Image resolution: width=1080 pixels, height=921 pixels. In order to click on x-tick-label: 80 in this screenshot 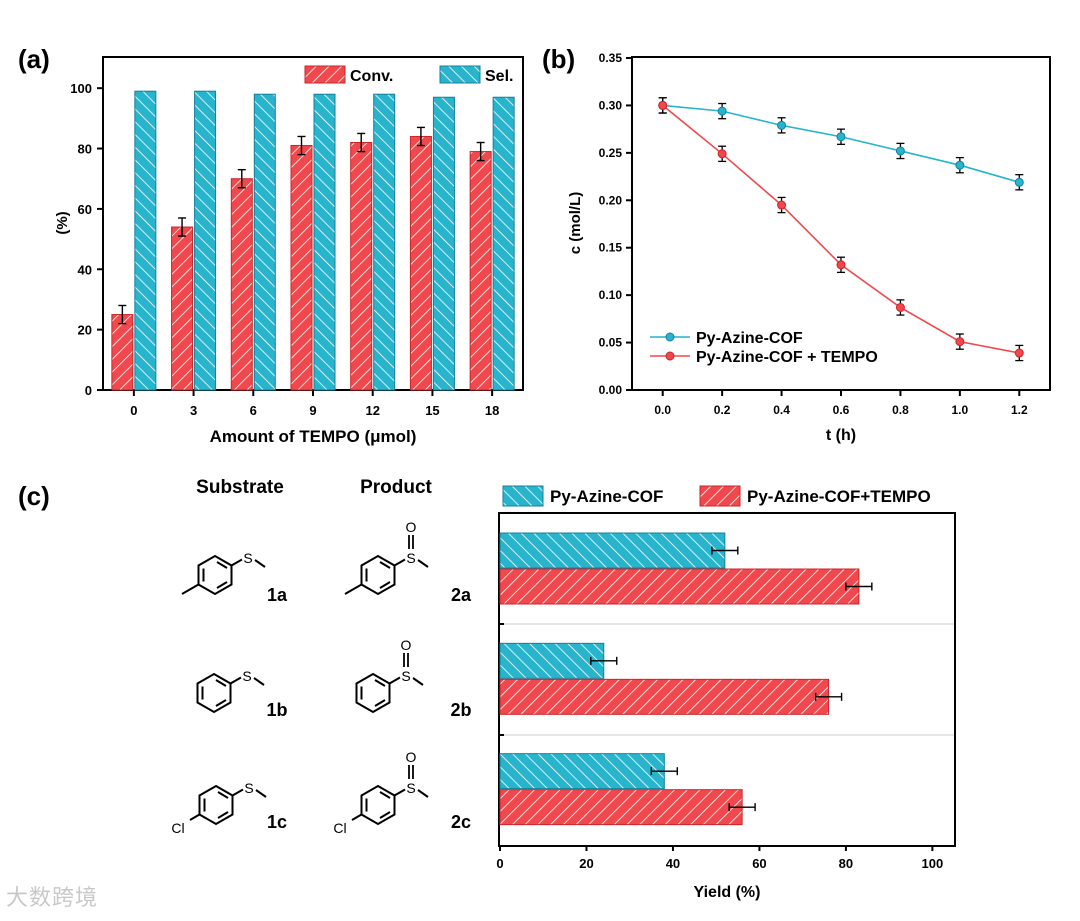, I will do `click(846, 863)`.